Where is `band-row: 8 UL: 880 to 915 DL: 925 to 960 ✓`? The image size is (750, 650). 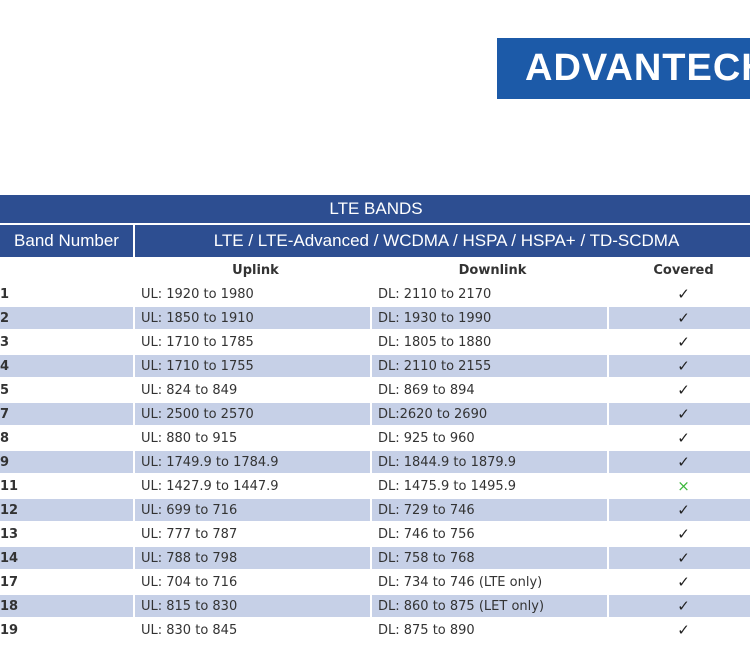
band-row: 8 UL: 880 to 915 DL: 925 to 960 ✓ is located at coordinates (375, 438).